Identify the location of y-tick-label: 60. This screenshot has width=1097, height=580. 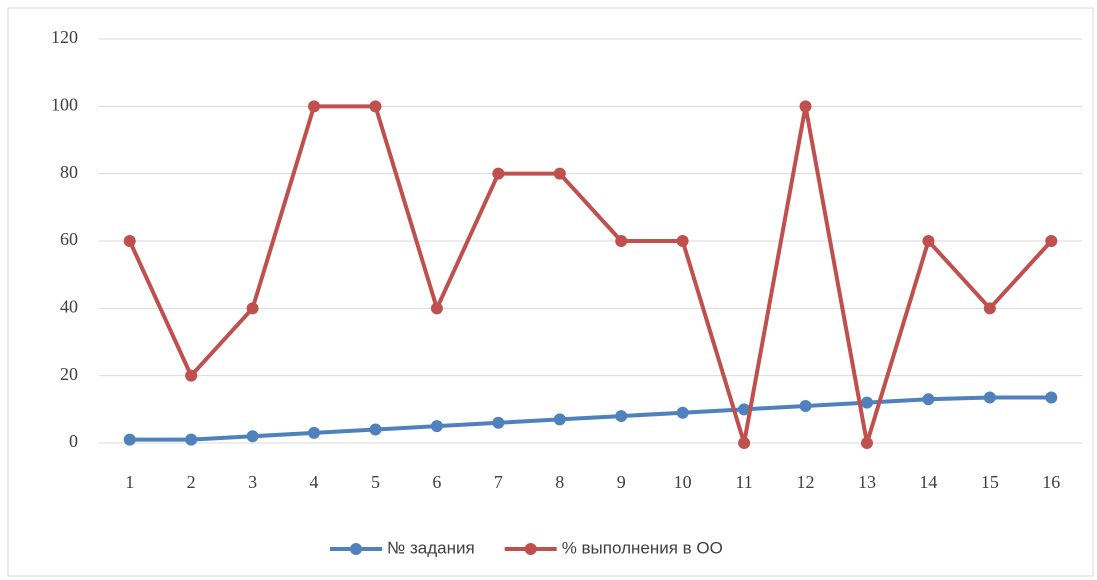
(69, 239).